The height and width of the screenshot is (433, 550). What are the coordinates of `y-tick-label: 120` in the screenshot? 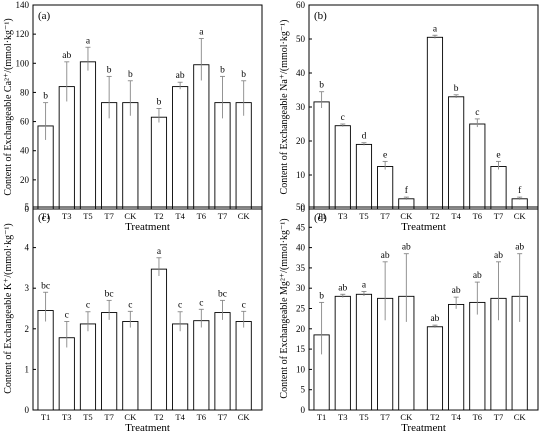 It's located at (23, 34).